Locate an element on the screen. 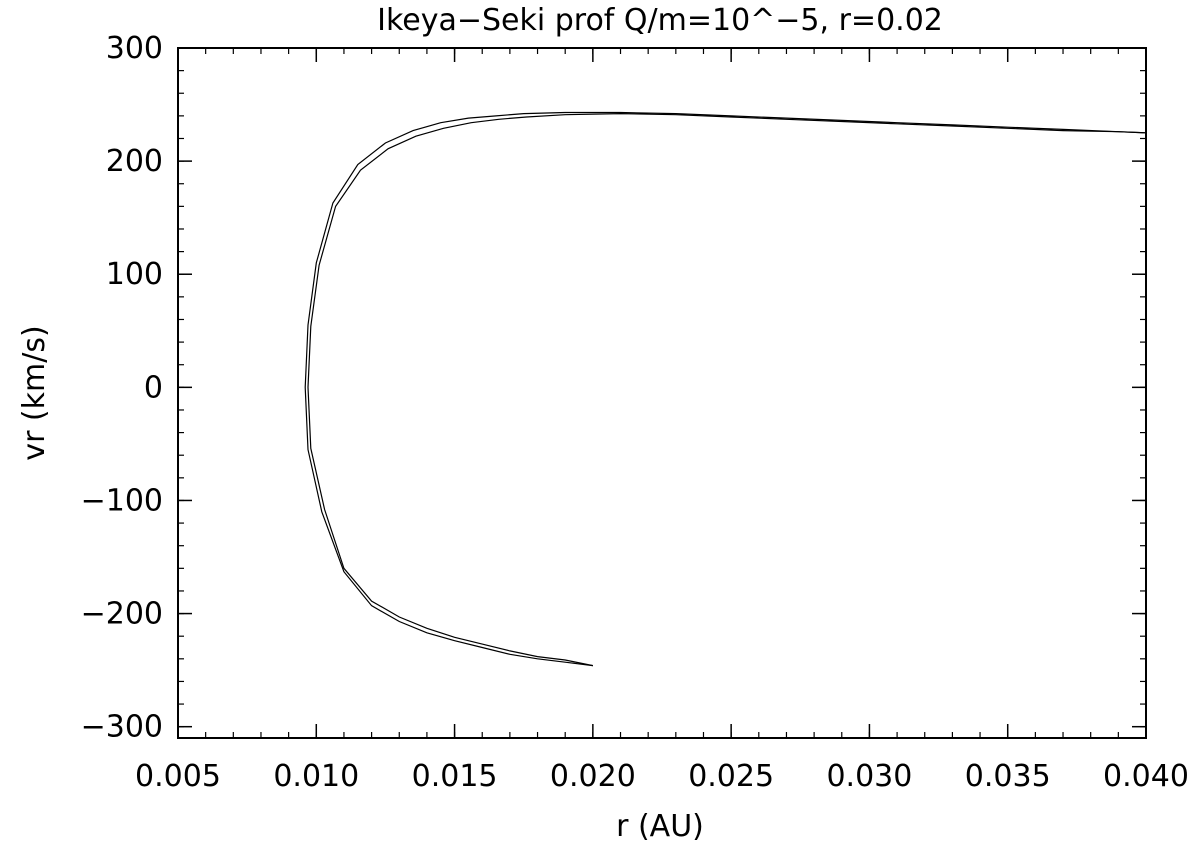 This screenshot has width=1200, height=848. chart-title: Ikeya−Seki prof Q/m=10^−5, r=0.02 is located at coordinates (660, 20).